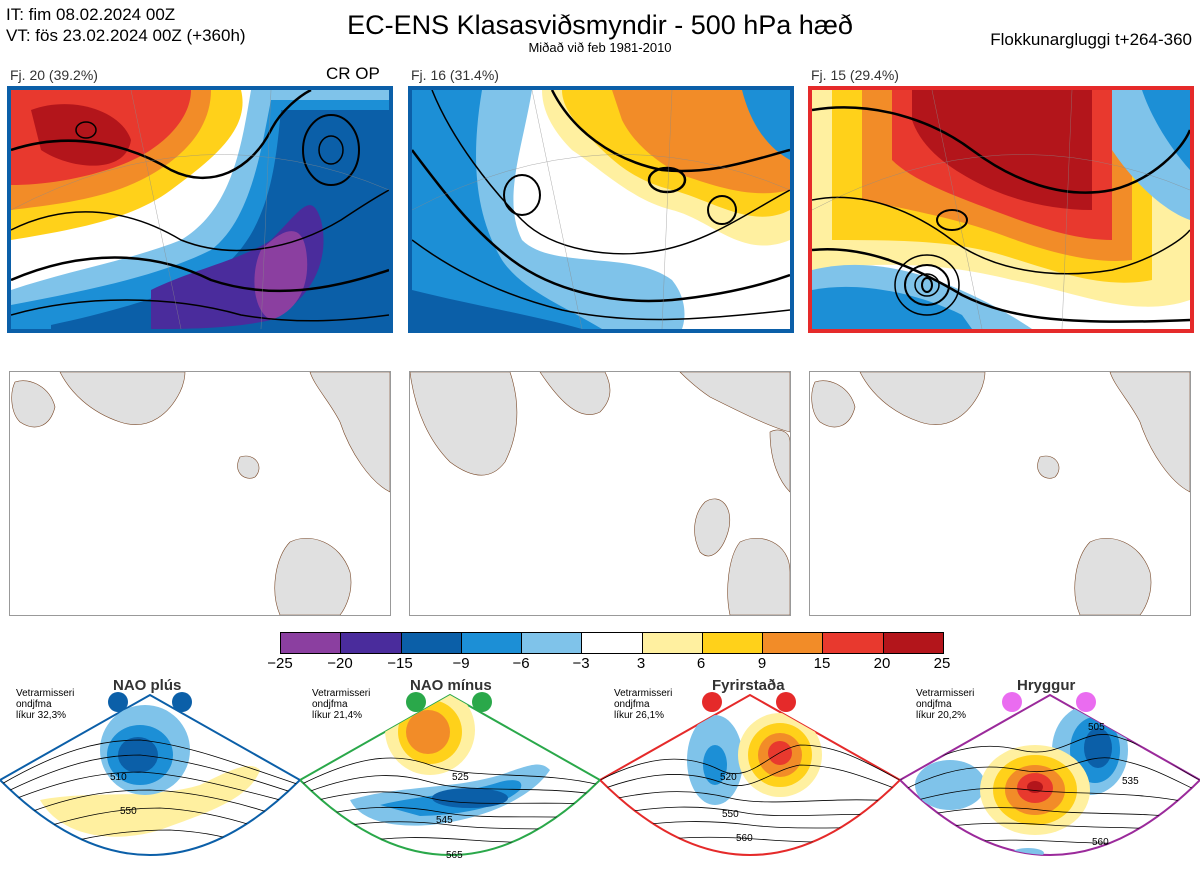 The width and height of the screenshot is (1200, 871). What do you see at coordinates (416, 702) in the screenshot?
I see `regime-2-dot-left` at bounding box center [416, 702].